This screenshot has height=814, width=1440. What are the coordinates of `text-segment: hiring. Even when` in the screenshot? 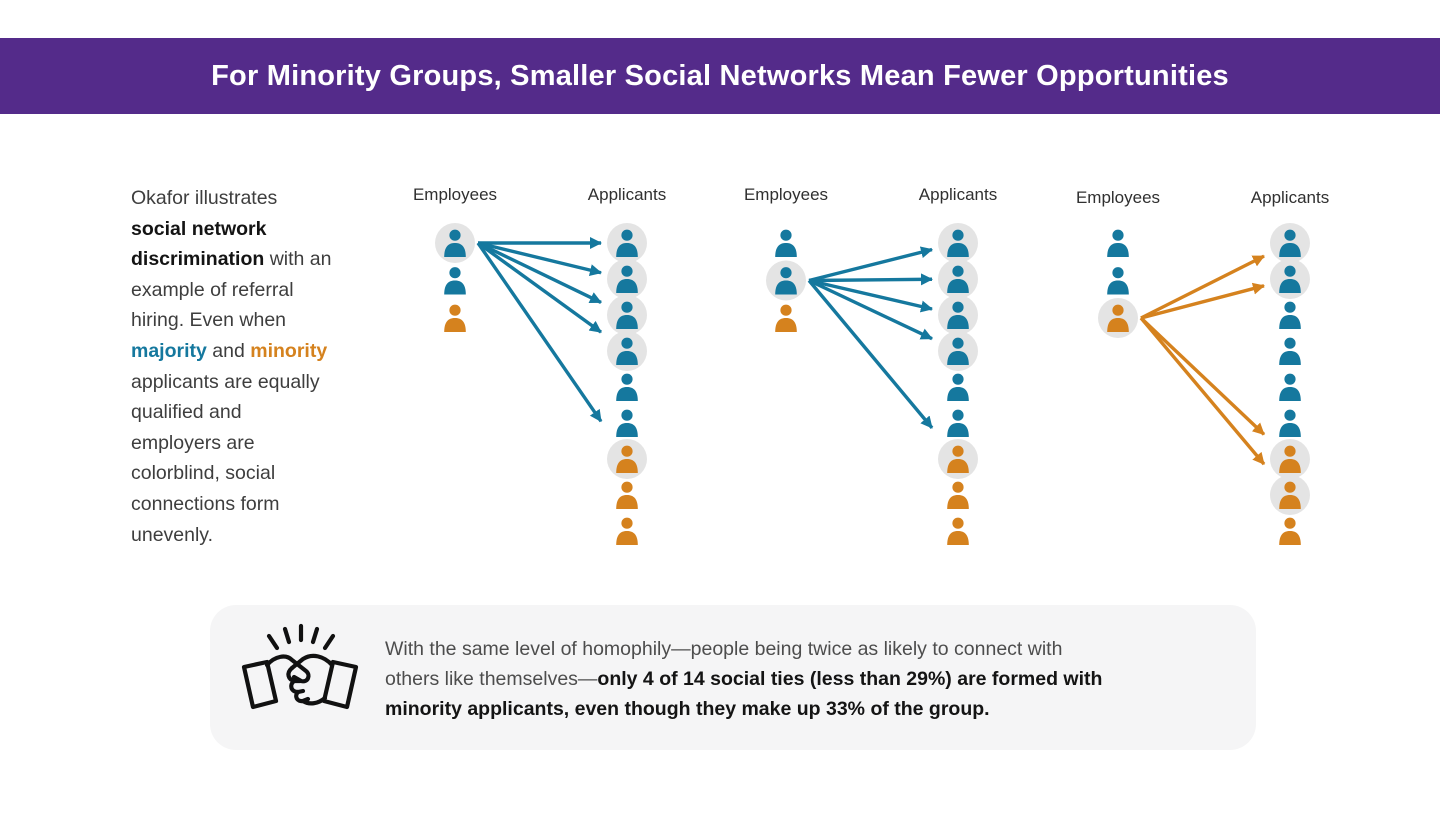 It's located at (209, 320).